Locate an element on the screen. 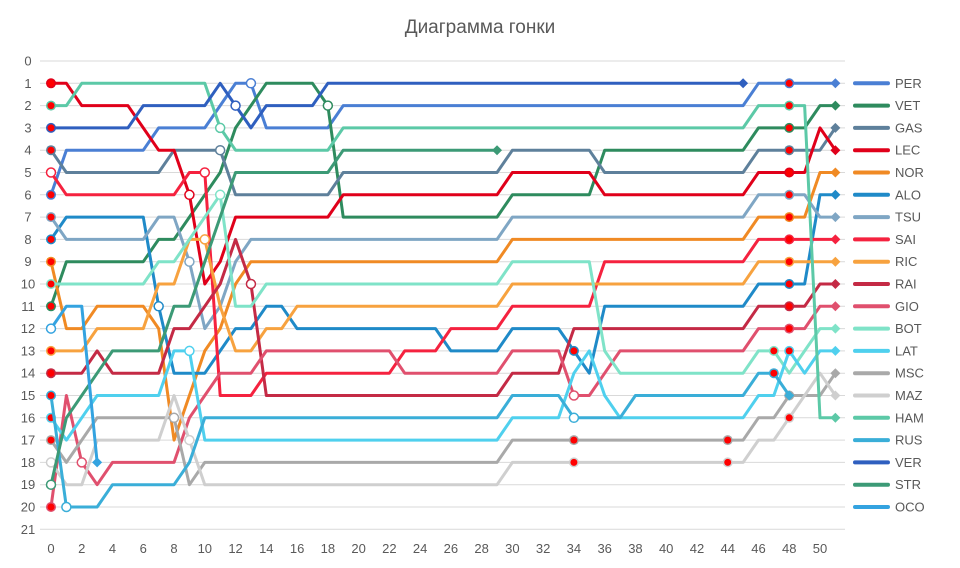 This screenshot has width=960, height=568. x-tick-label: 2 is located at coordinates (81, 548).